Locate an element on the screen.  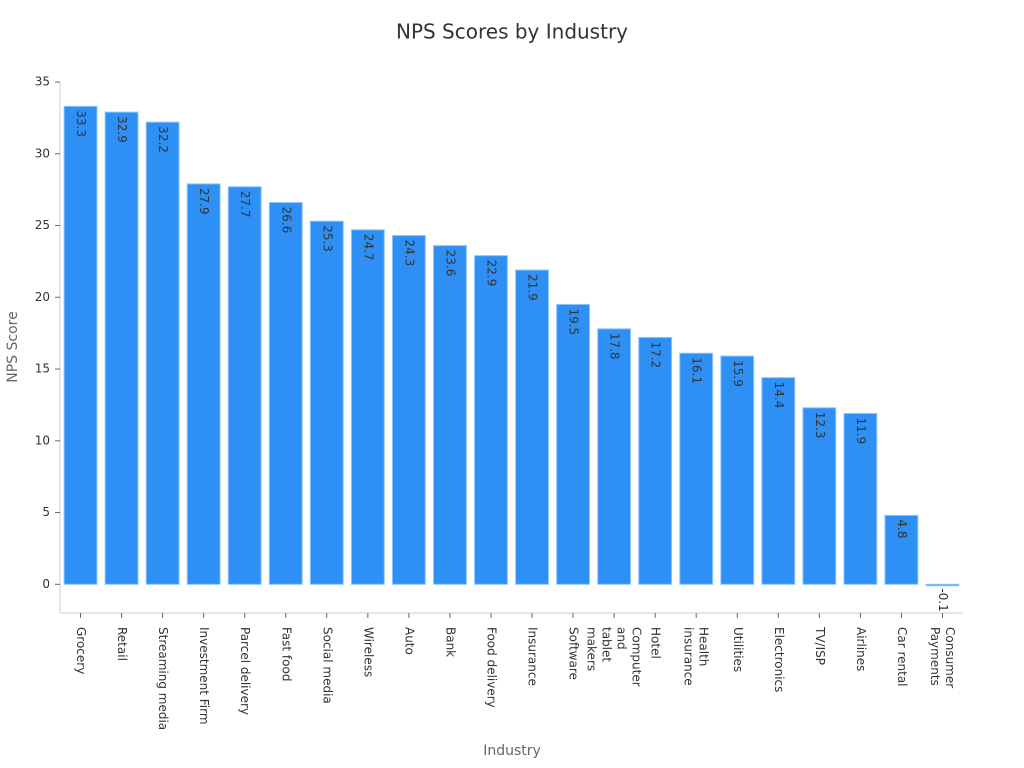
value-label: 24.3 is located at coordinates (409, 253).